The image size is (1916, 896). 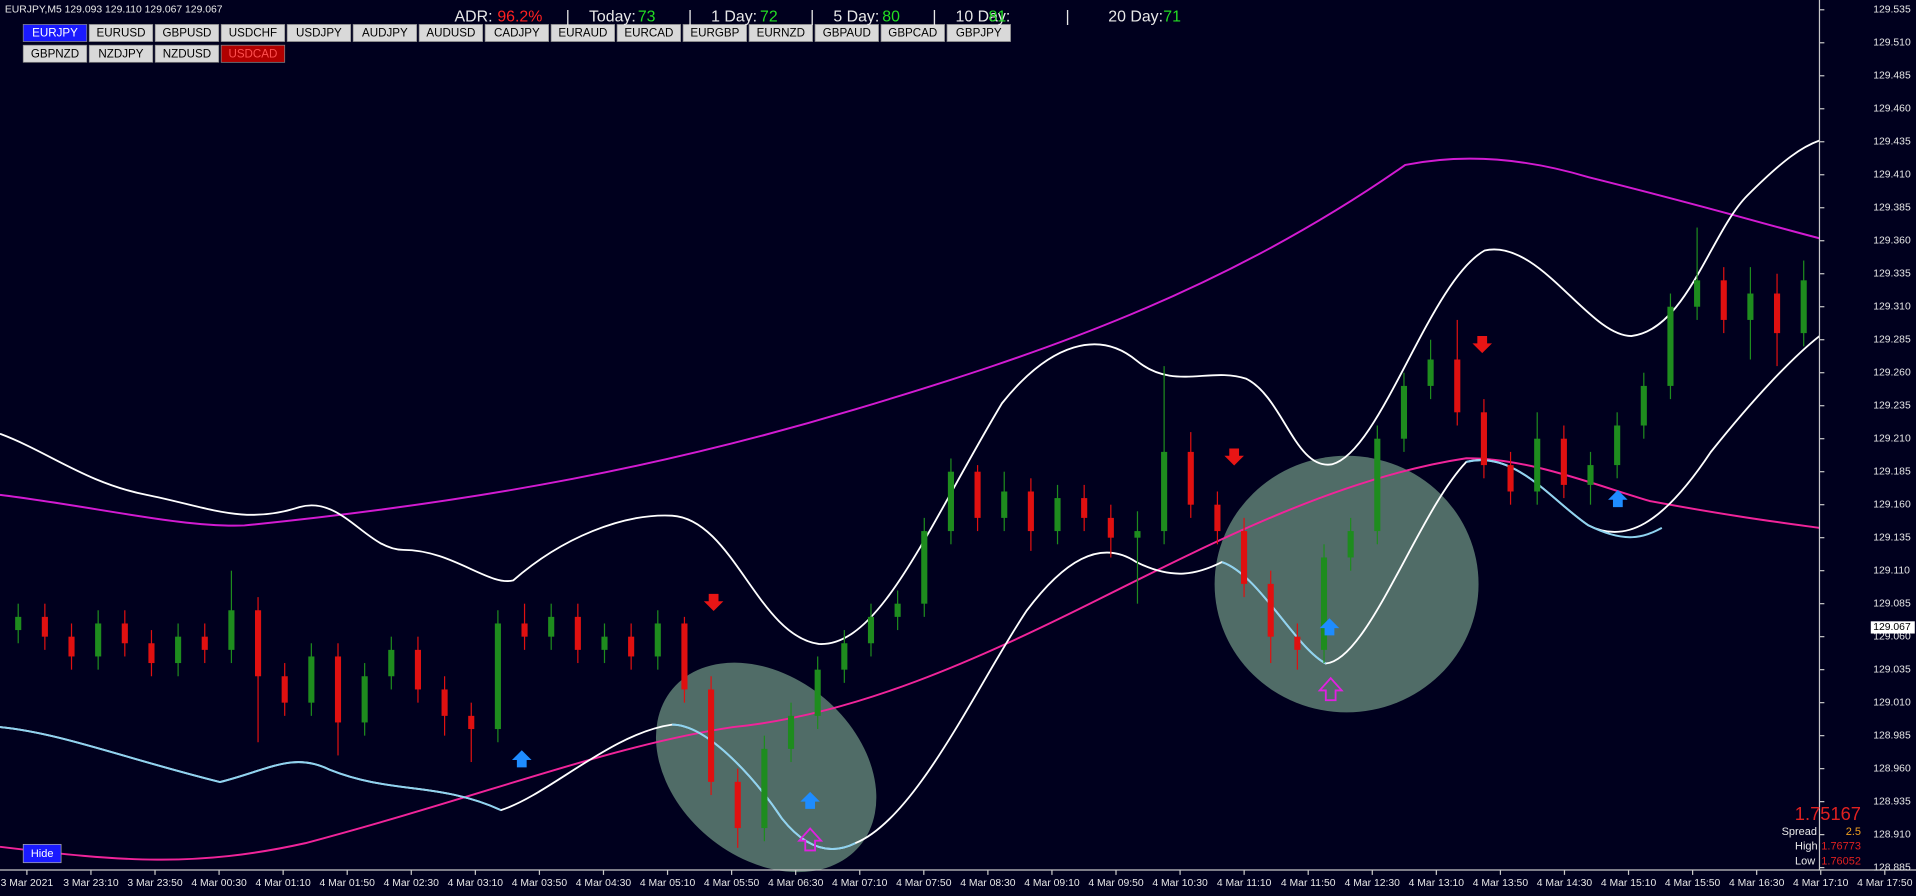 I want to click on low-label: Low, so click(x=1805, y=861).